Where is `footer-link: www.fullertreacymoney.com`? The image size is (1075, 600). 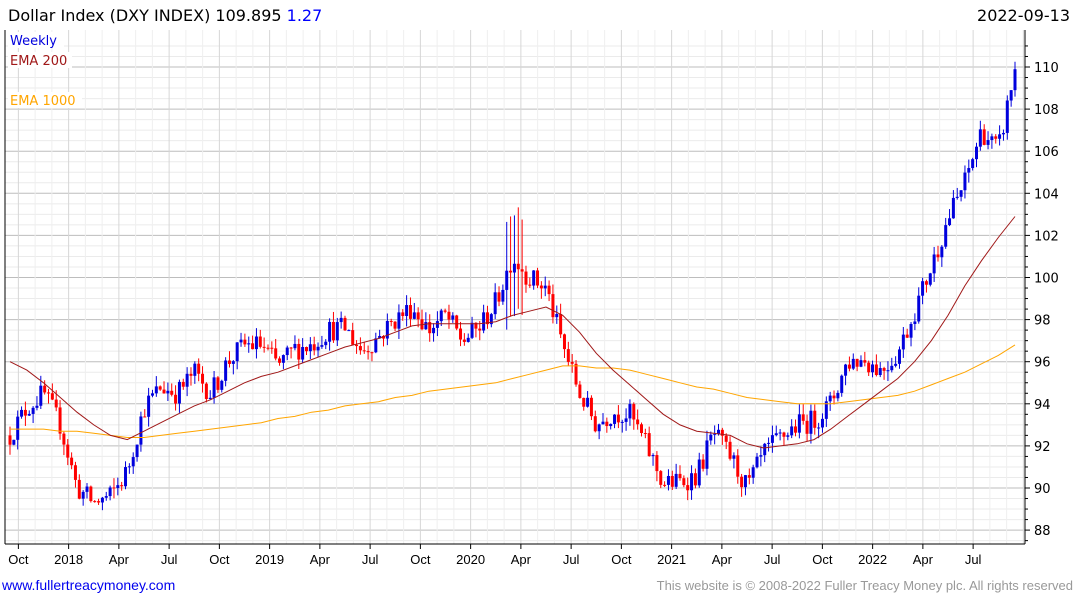
footer-link: www.fullertreacymoney.com is located at coordinates (88, 585).